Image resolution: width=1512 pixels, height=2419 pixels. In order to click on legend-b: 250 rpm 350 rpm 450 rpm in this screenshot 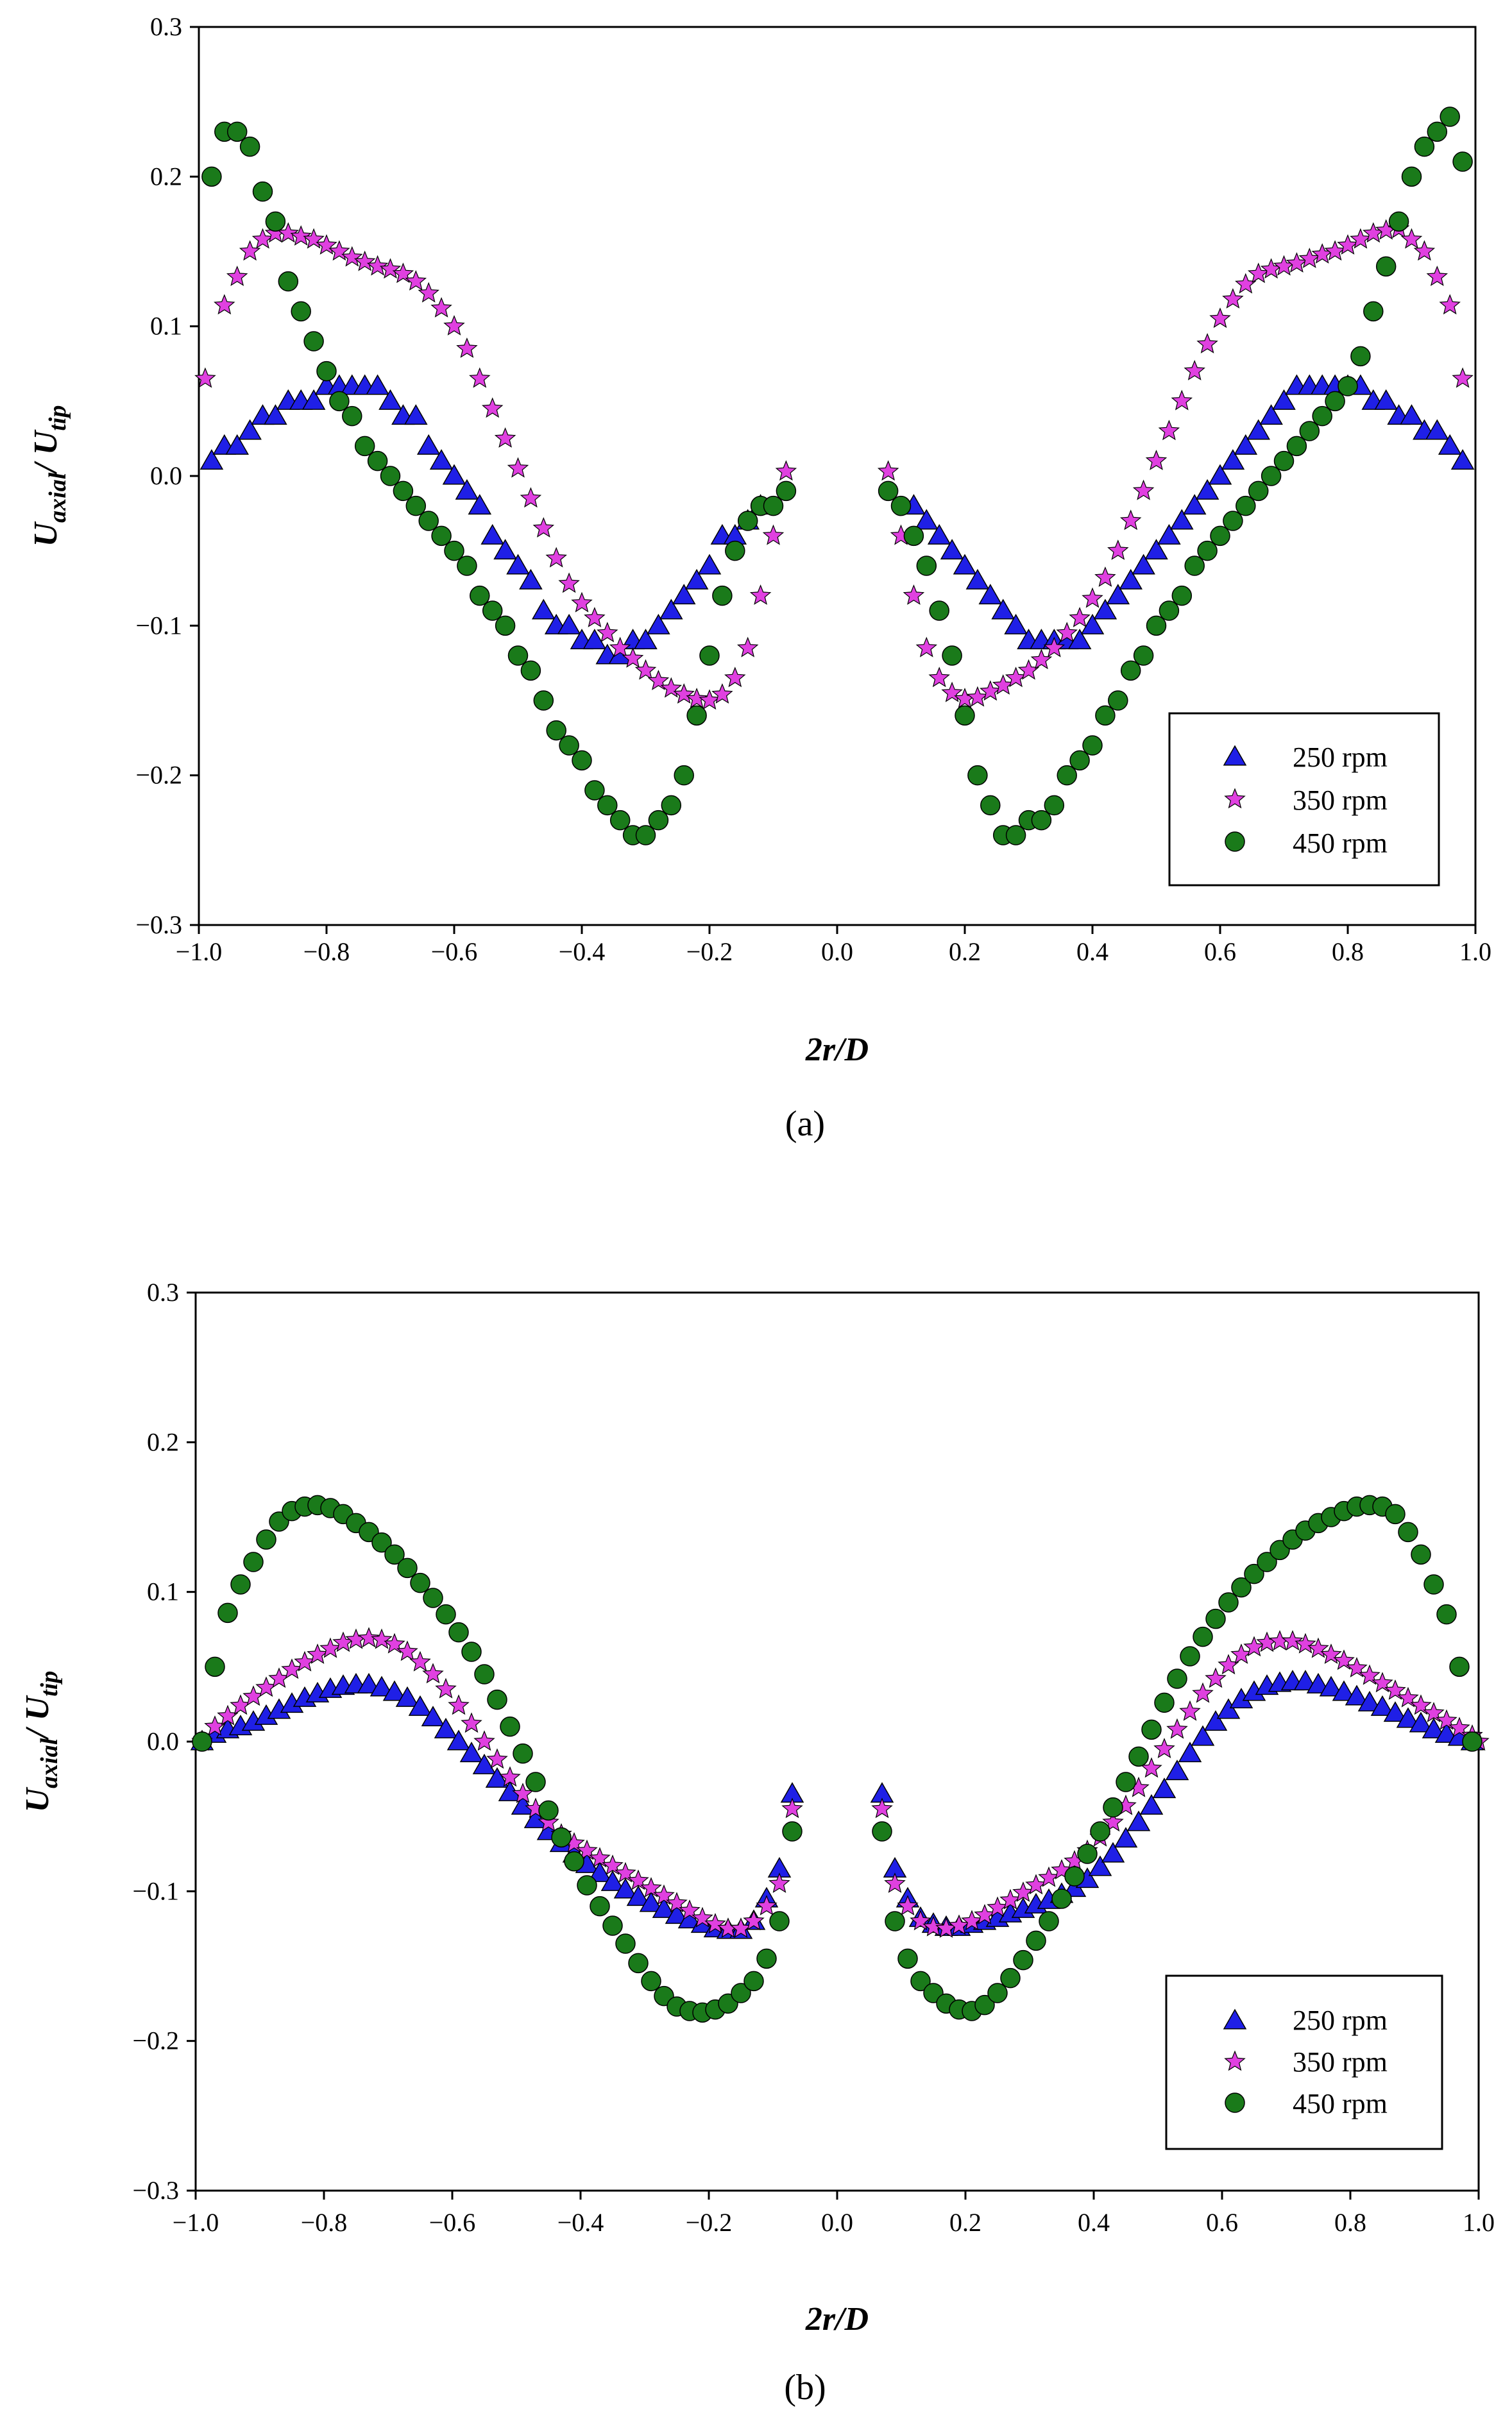, I will do `click(1304, 2062)`.